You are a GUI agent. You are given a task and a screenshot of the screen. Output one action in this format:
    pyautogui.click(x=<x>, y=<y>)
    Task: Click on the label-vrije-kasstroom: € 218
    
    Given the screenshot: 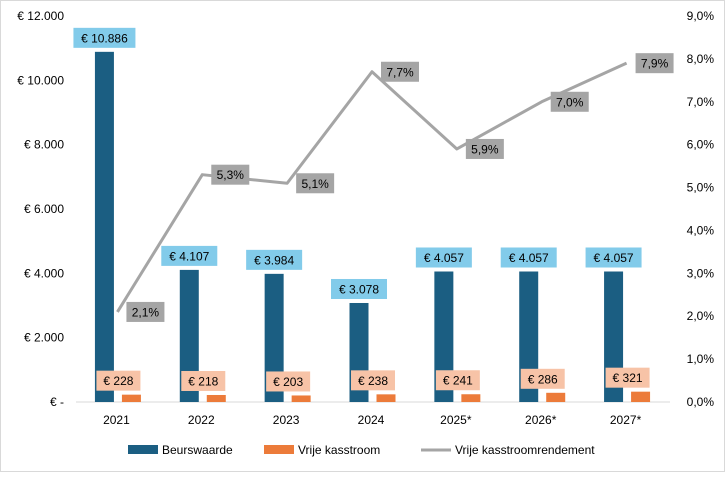 What is the action you would take?
    pyautogui.click(x=203, y=381)
    